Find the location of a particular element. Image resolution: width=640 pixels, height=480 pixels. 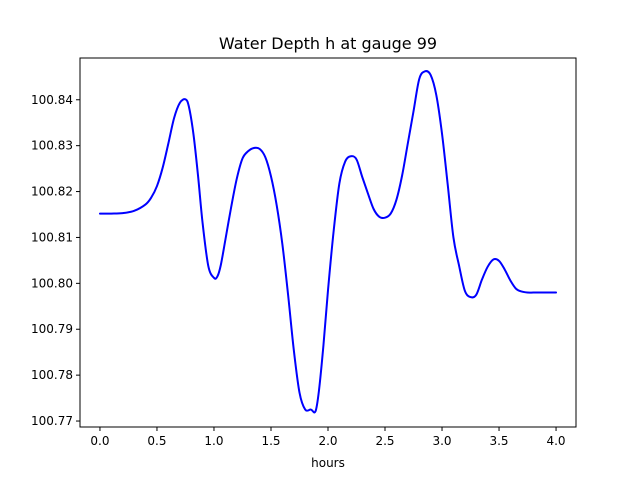

chart-title: Water Depth h at gauge 99 is located at coordinates (328, 43).